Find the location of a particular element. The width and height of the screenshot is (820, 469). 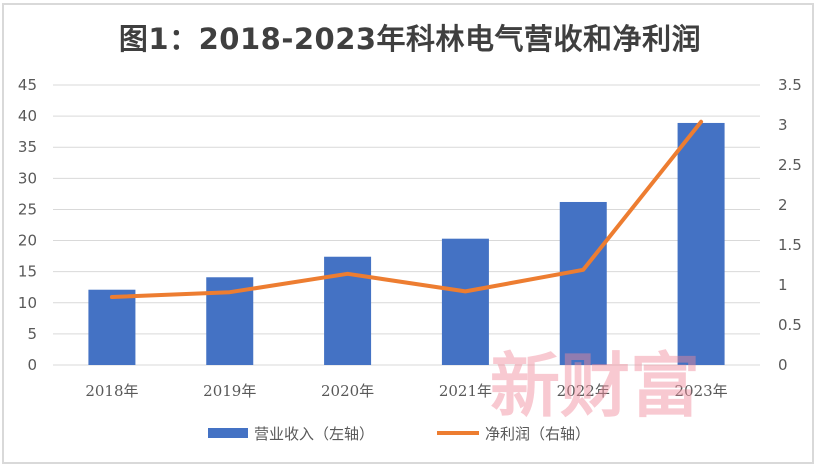

x-axis-label: 2023年 is located at coordinates (700, 391).